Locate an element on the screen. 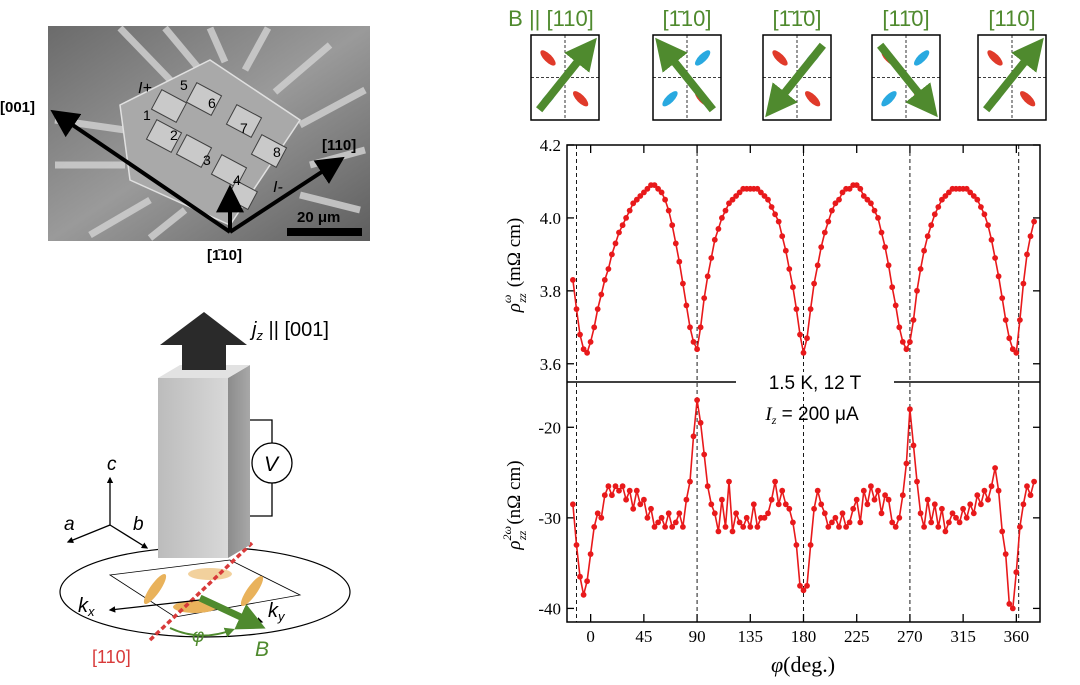 The width and height of the screenshot is (1080, 685). voltmeter-circle is located at coordinates (272, 463).